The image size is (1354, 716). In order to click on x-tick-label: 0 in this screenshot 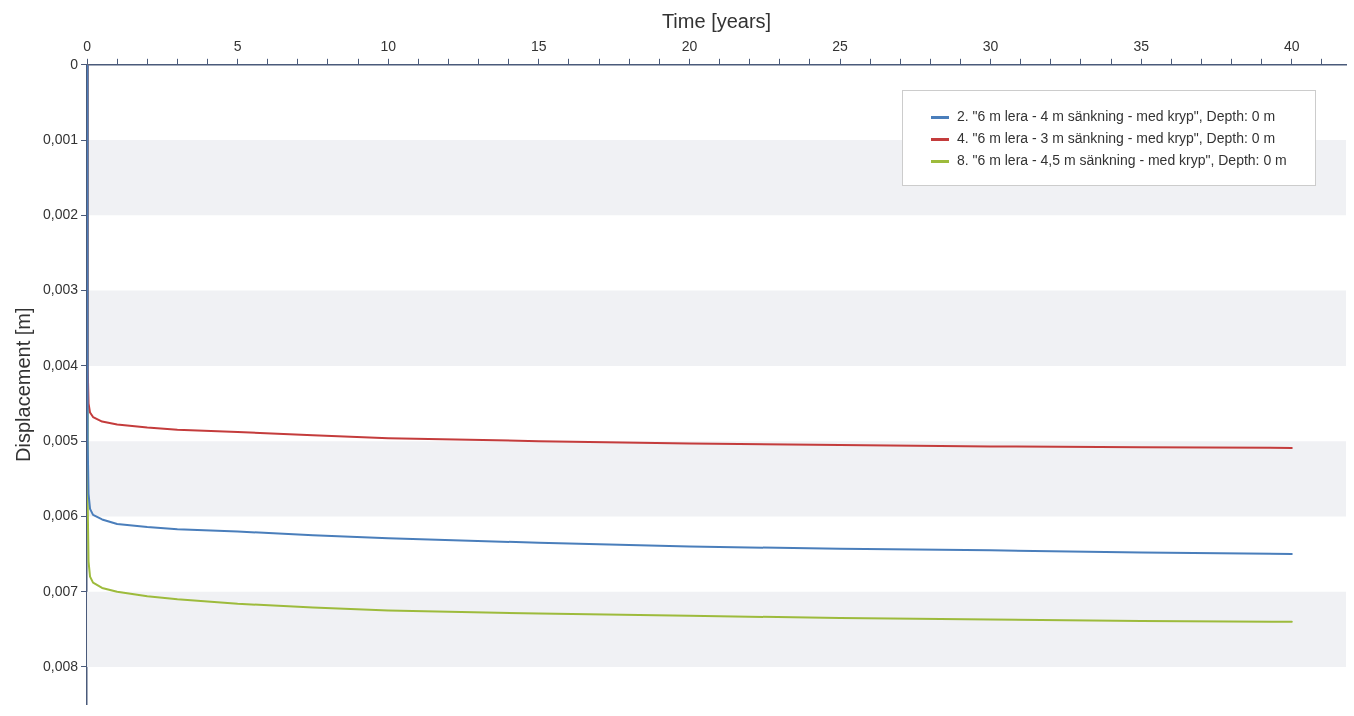, I will do `click(87, 46)`.